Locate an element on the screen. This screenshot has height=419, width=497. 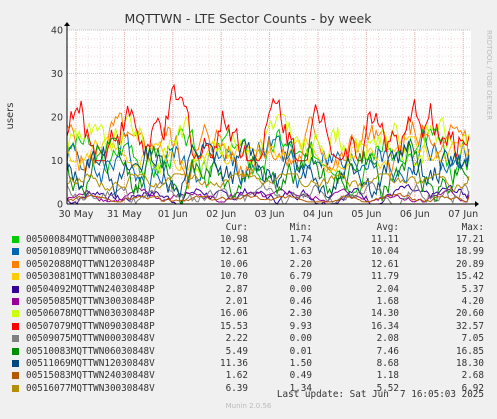
legend-max: 16.85 is located at coordinates (470, 351).